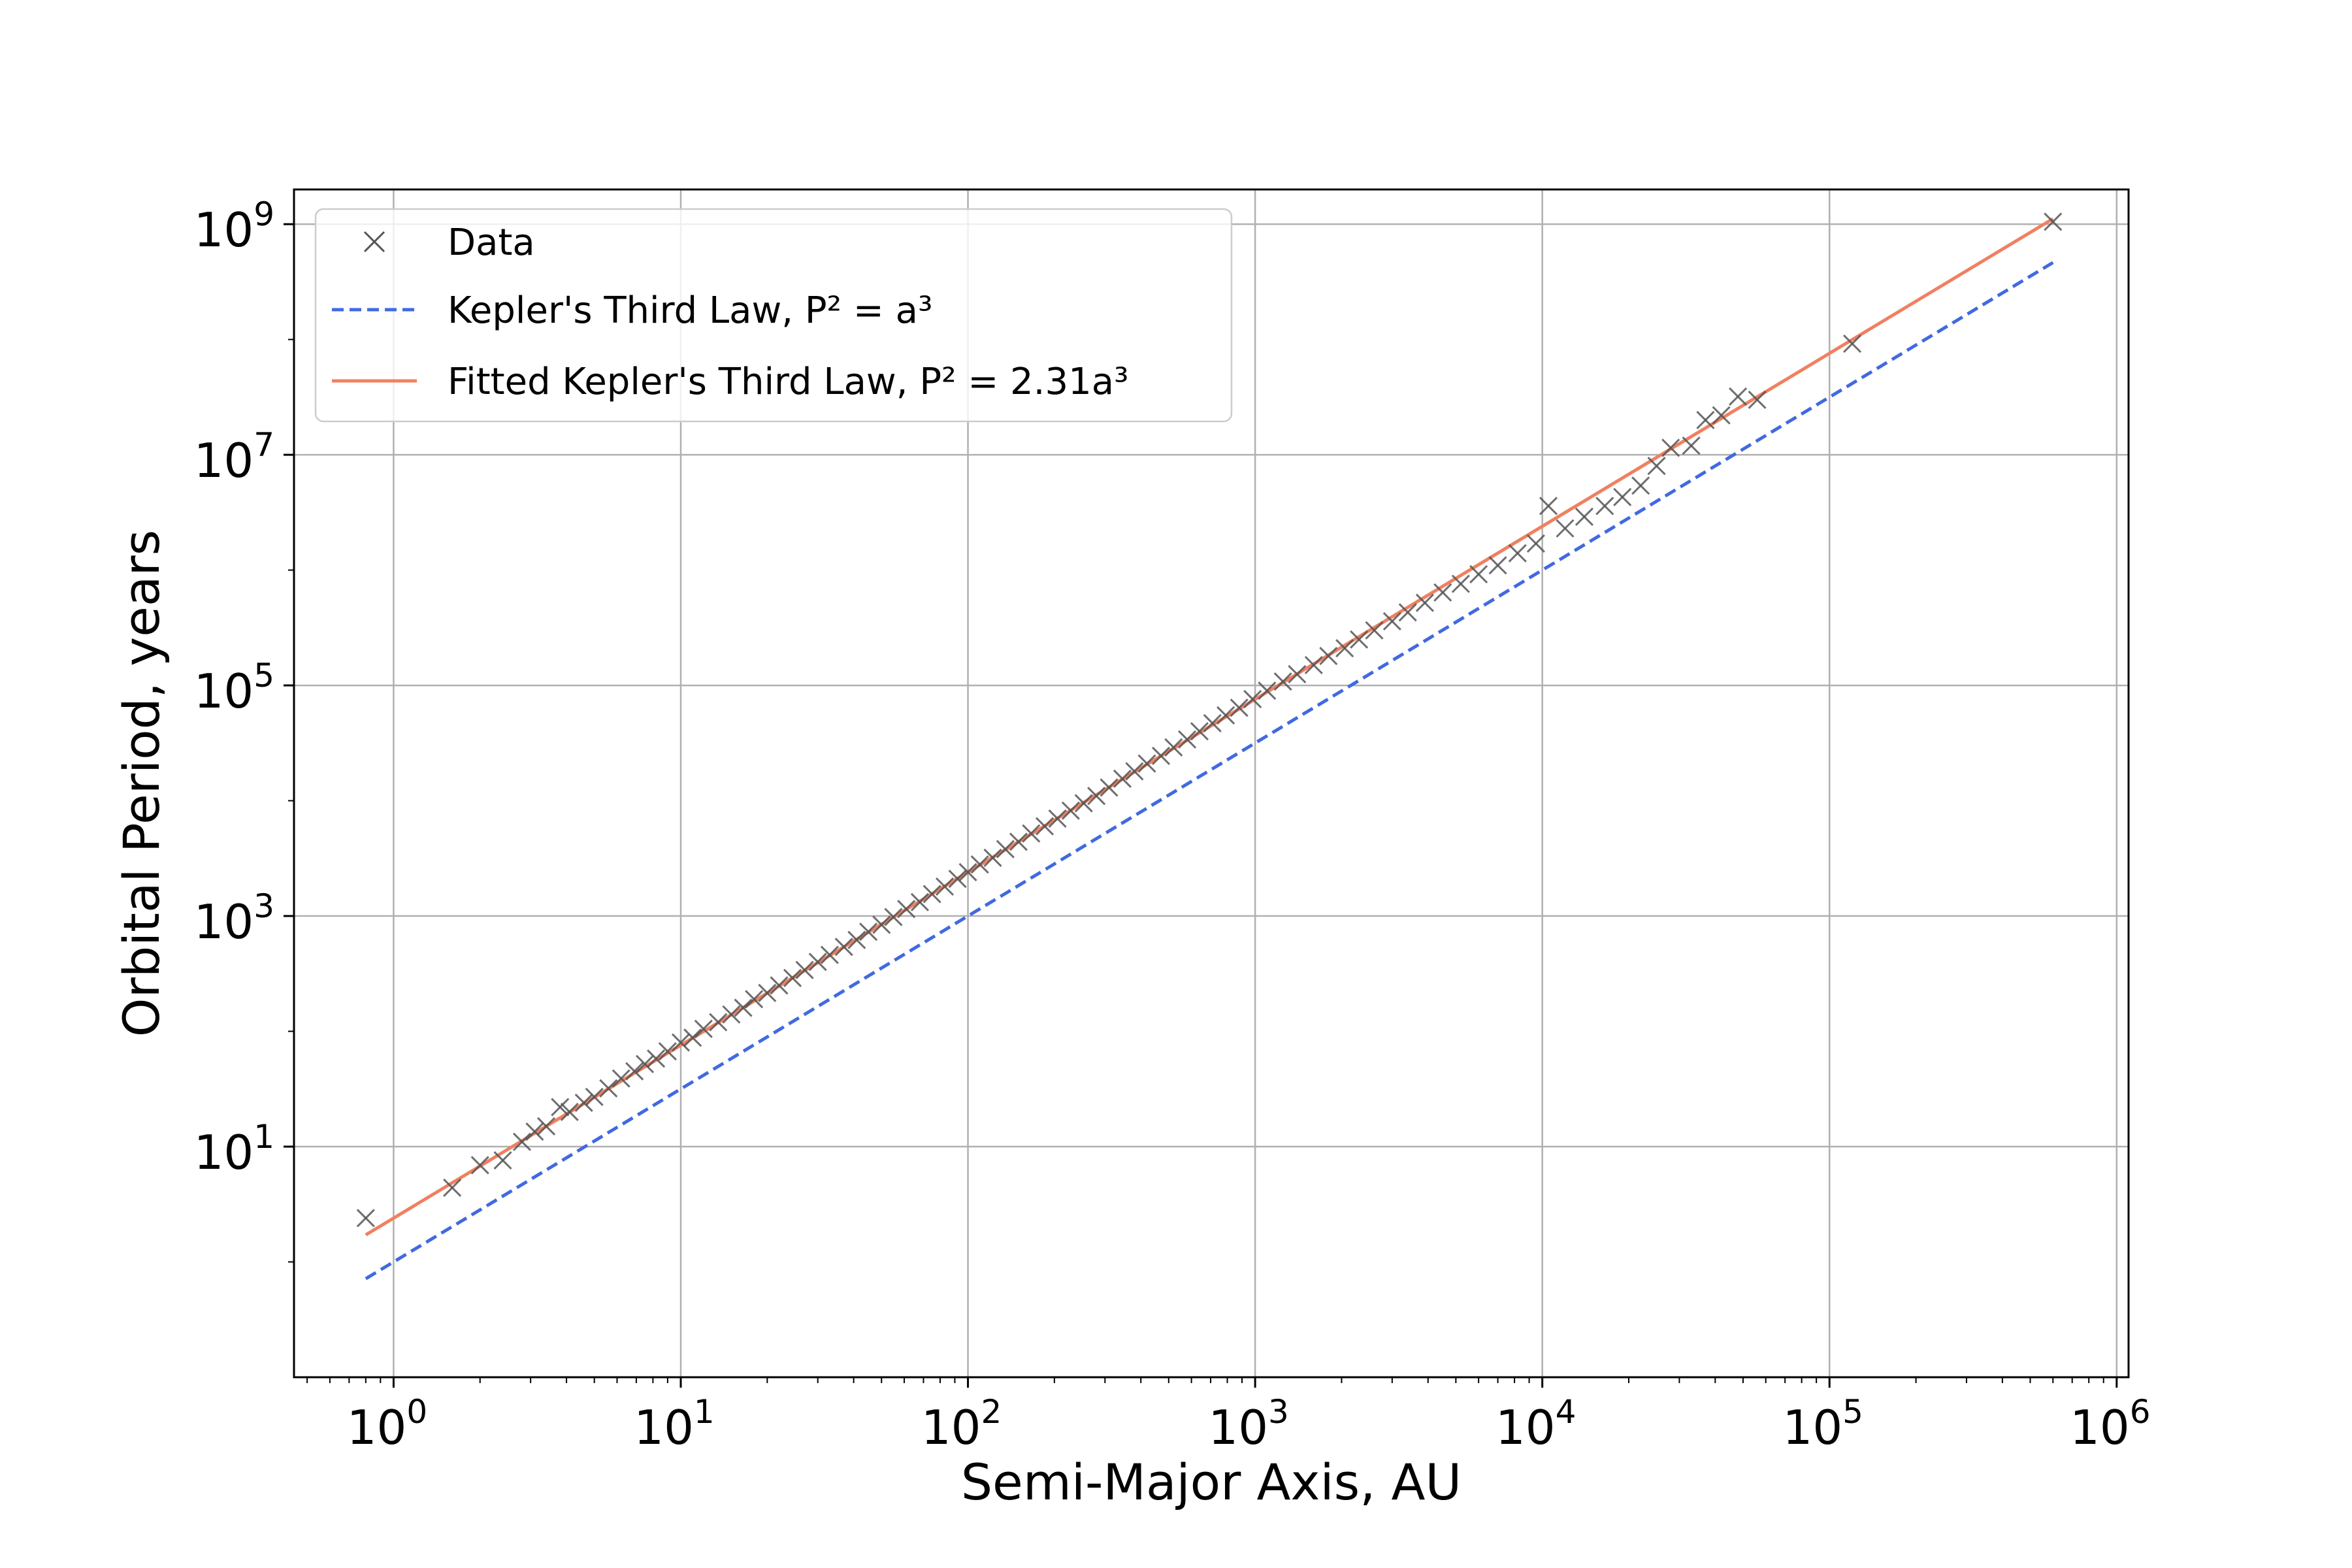  I want to click on legend-label-kepler: Kepler's Third Law, P² = a³, so click(690, 310).